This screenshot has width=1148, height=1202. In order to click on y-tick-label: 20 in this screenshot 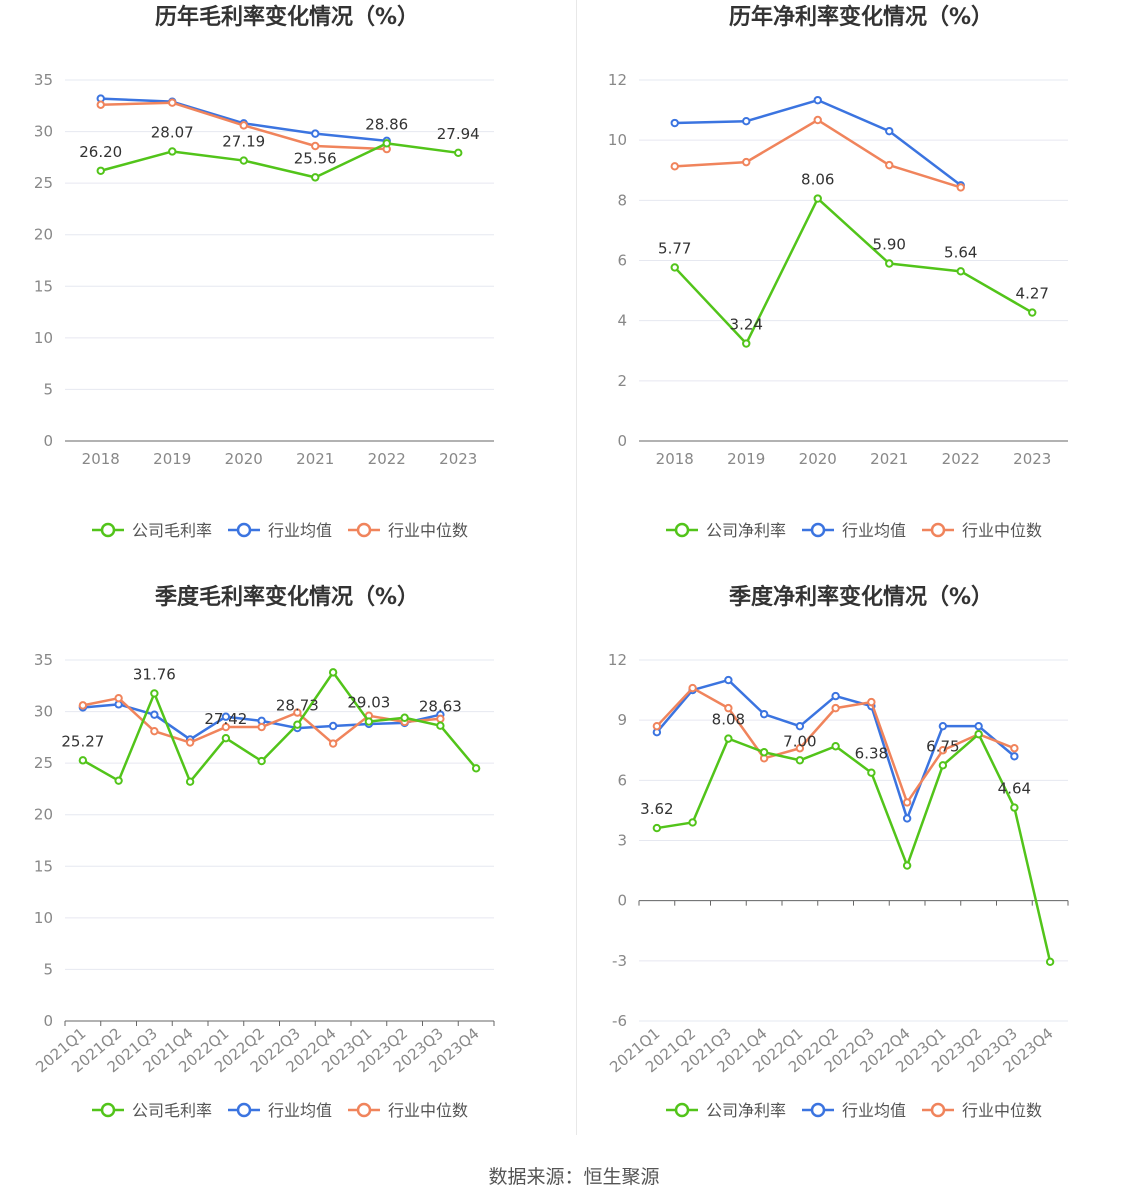, I will do `click(43, 815)`.